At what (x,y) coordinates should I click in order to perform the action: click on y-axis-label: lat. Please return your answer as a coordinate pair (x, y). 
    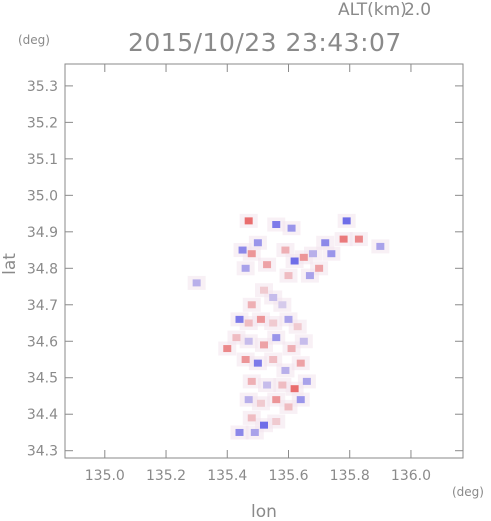
    Looking at the image, I should click on (10, 264).